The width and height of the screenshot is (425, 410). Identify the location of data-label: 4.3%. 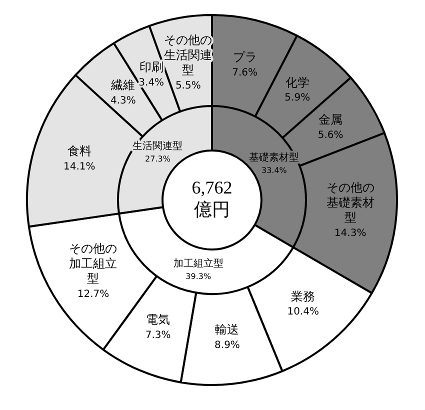
(123, 100).